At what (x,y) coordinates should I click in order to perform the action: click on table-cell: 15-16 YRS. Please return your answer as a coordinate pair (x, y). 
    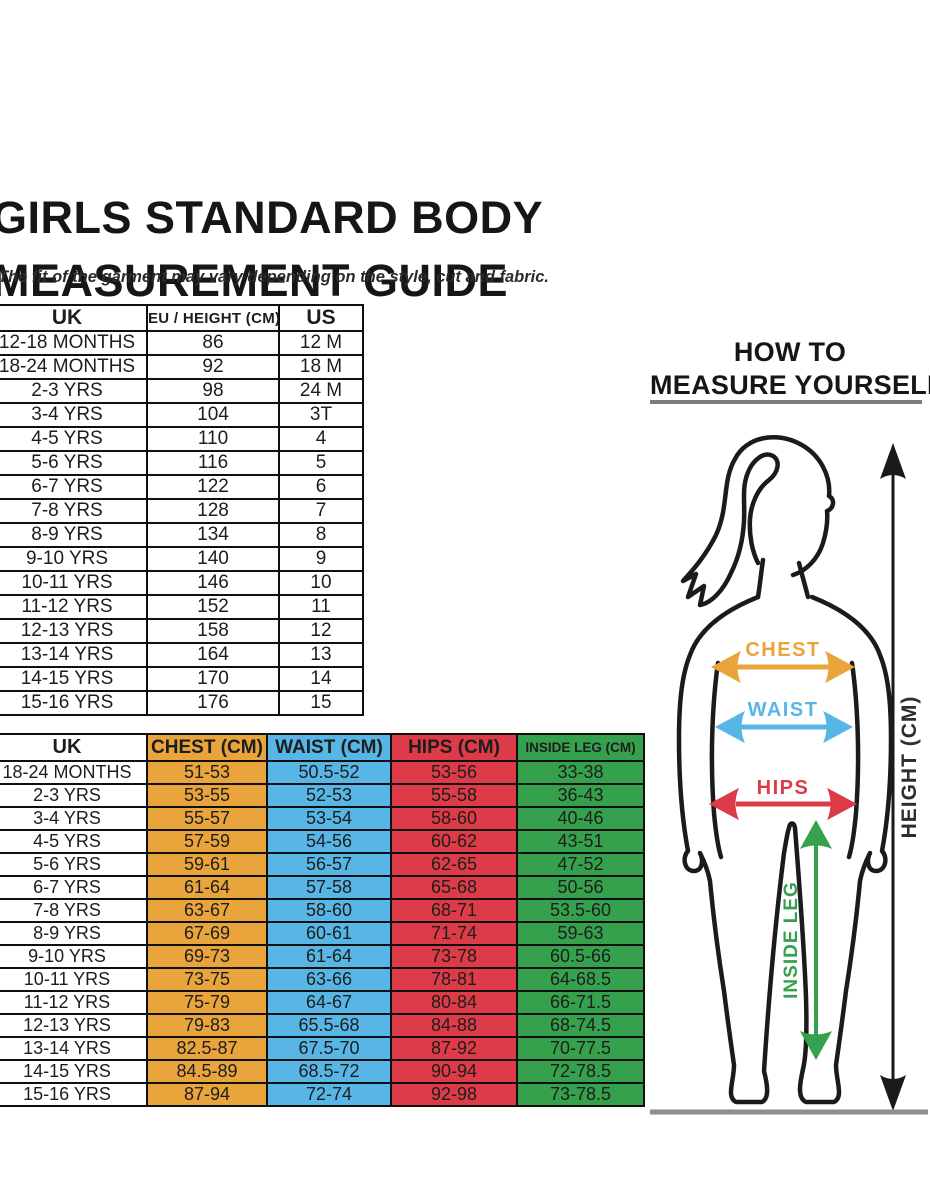
    Looking at the image, I should click on (74, 1094).